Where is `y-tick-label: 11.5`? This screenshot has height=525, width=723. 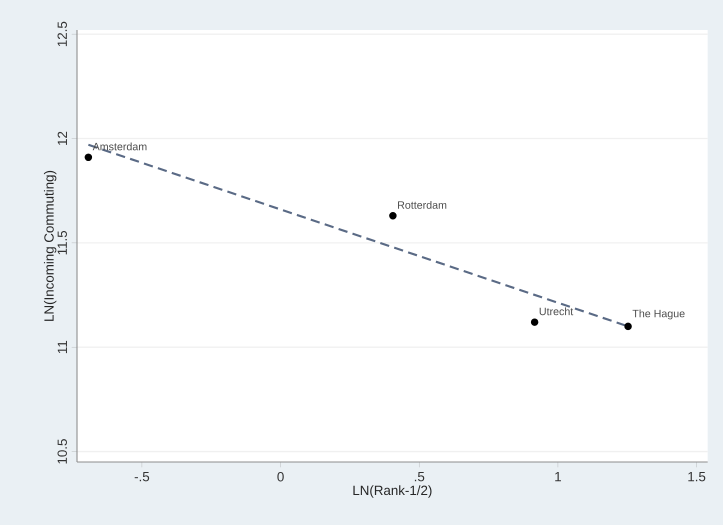
y-tick-label: 11.5 is located at coordinates (62, 242).